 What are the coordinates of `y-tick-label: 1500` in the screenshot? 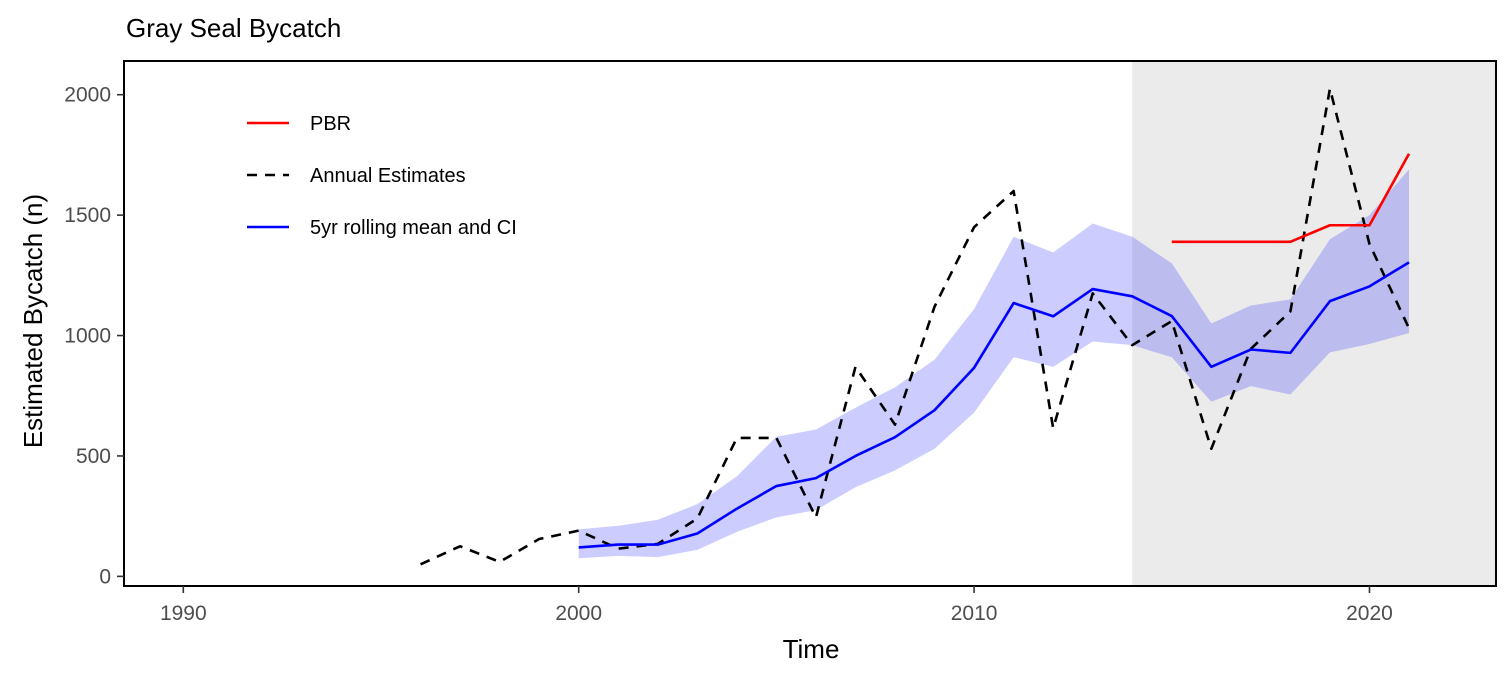 It's located at (87, 215).